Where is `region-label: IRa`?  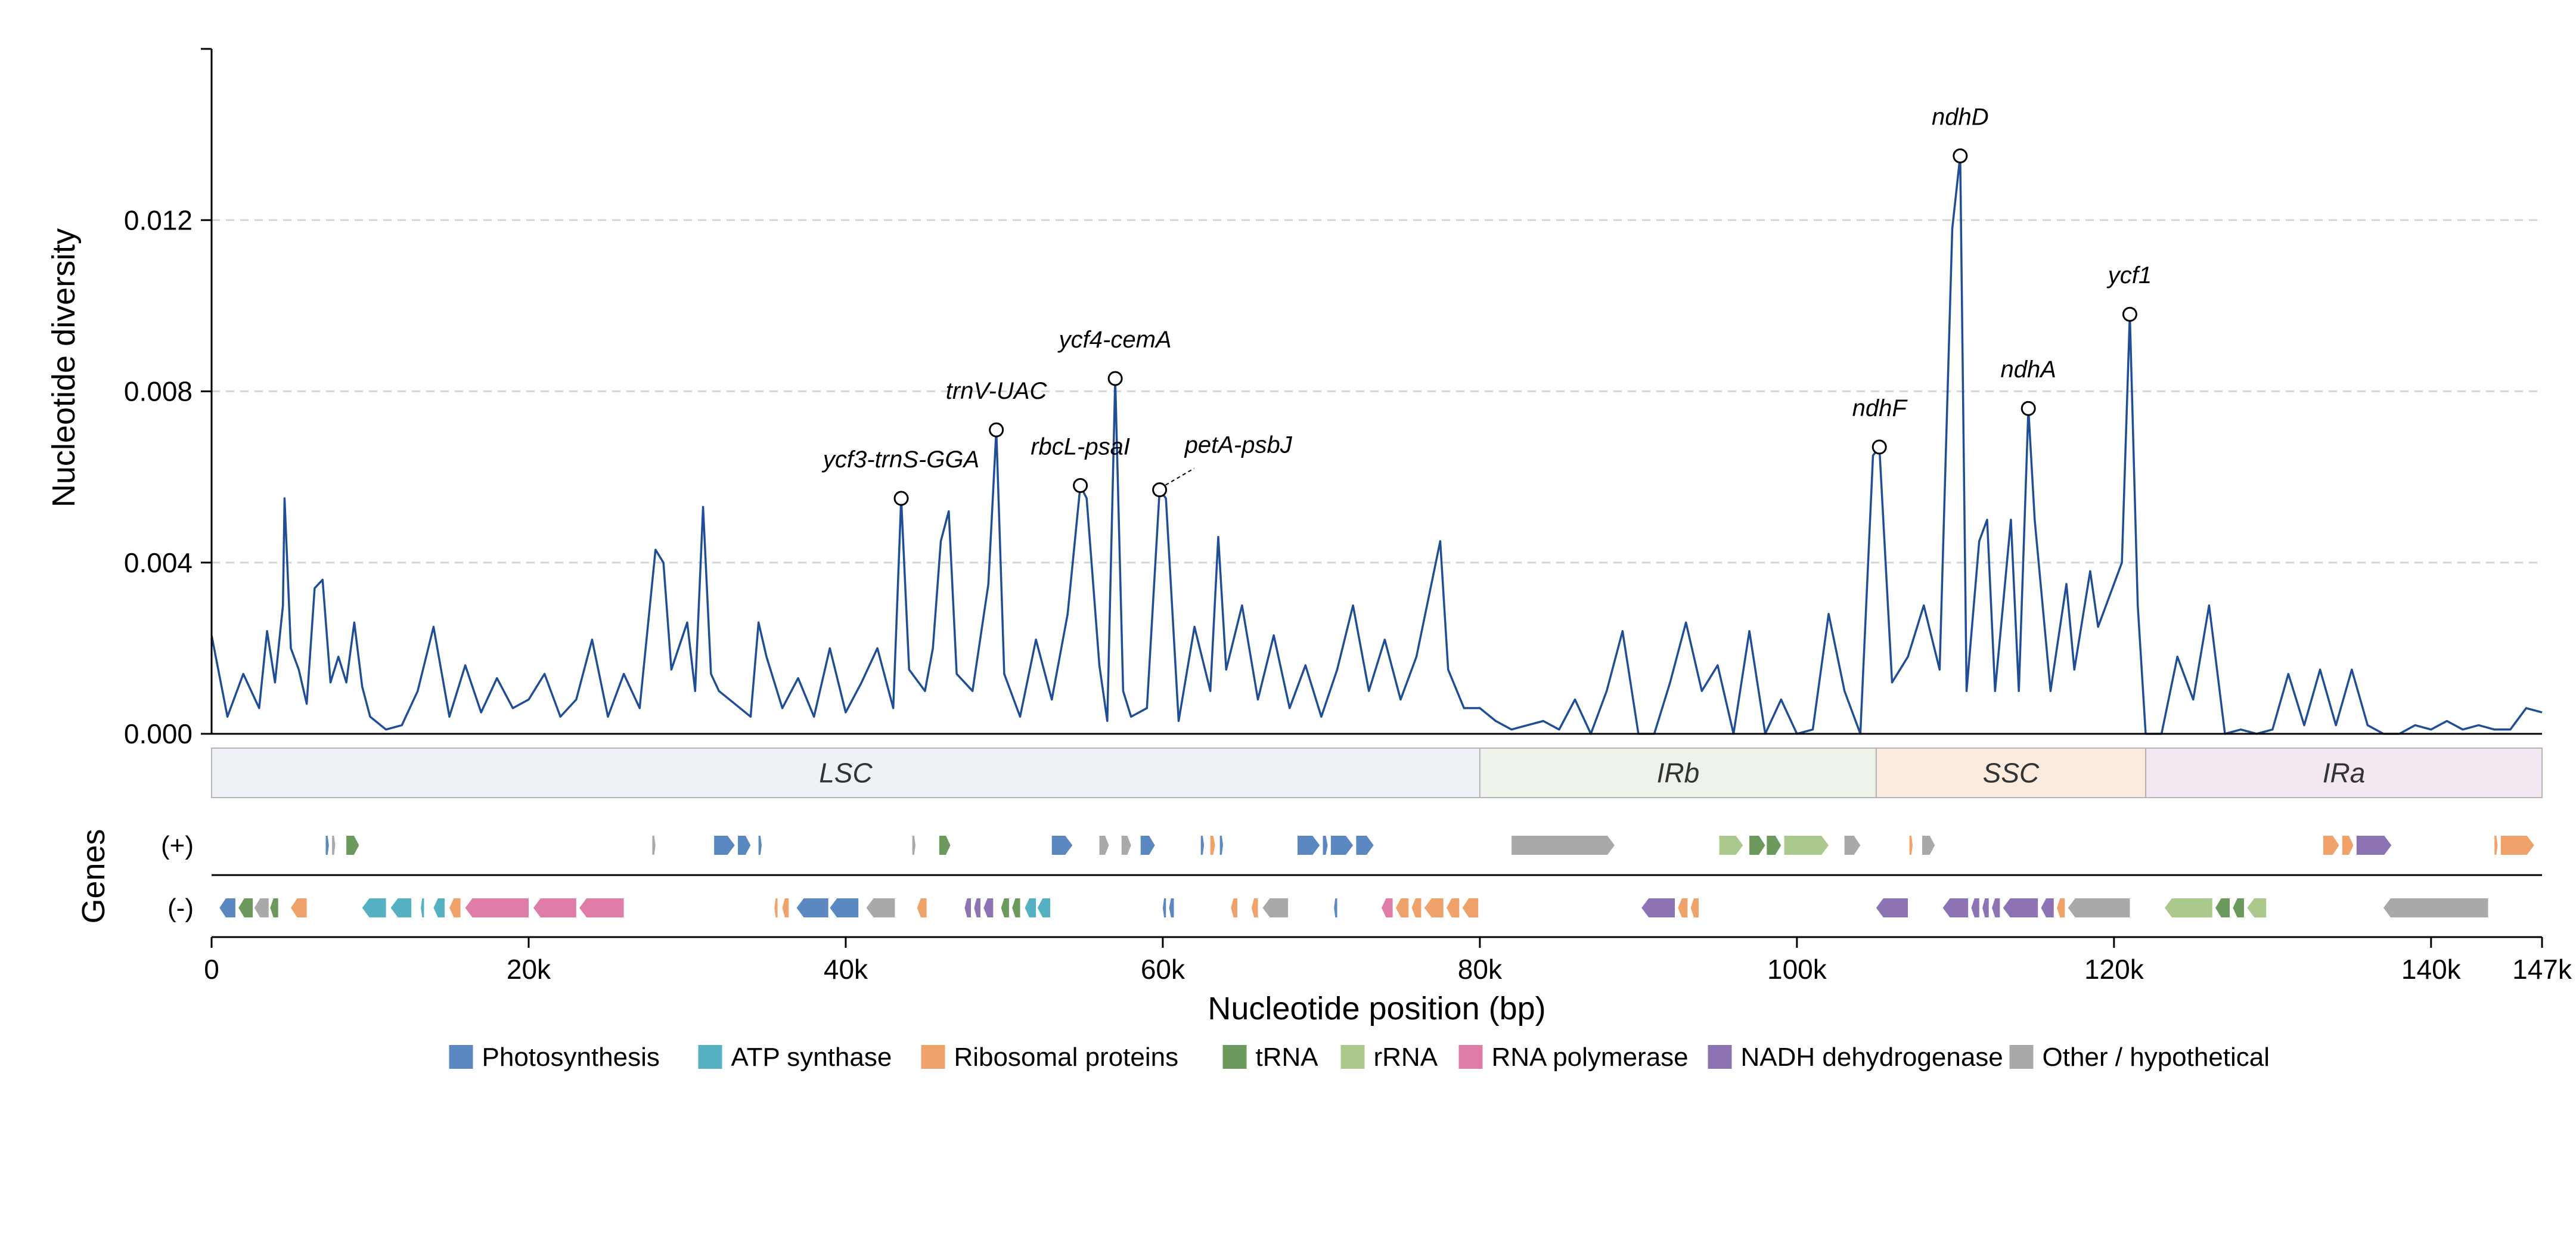 region-label: IRa is located at coordinates (2344, 774).